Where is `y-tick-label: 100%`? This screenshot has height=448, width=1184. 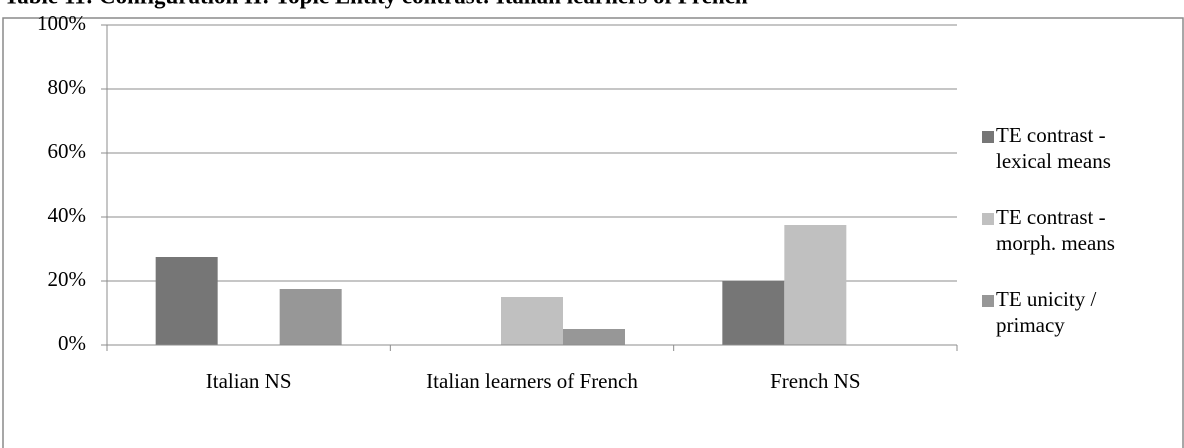 y-tick-label: 100% is located at coordinates (61, 23).